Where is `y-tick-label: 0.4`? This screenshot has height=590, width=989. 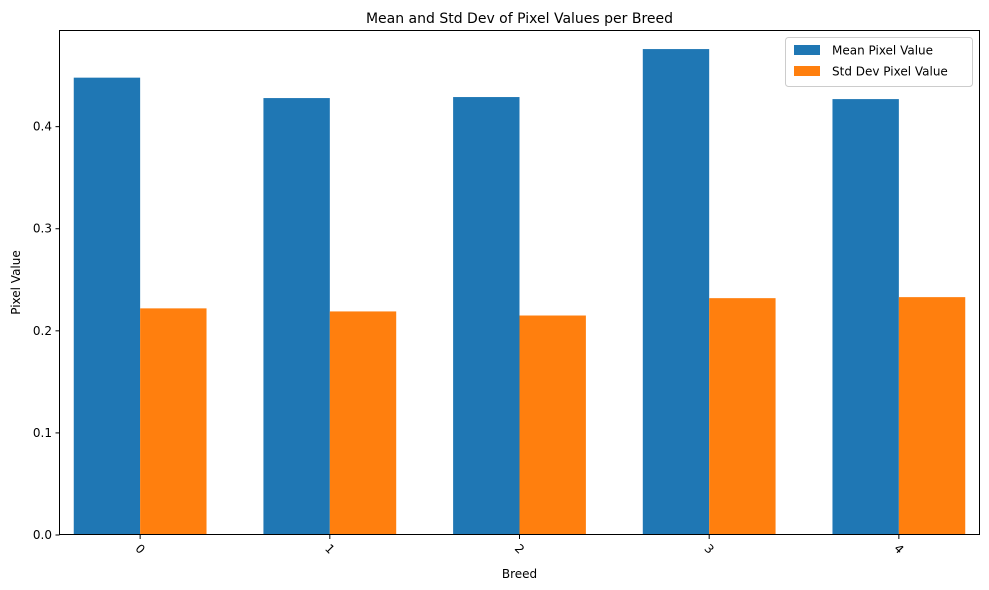
y-tick-label: 0.4 is located at coordinates (42, 127).